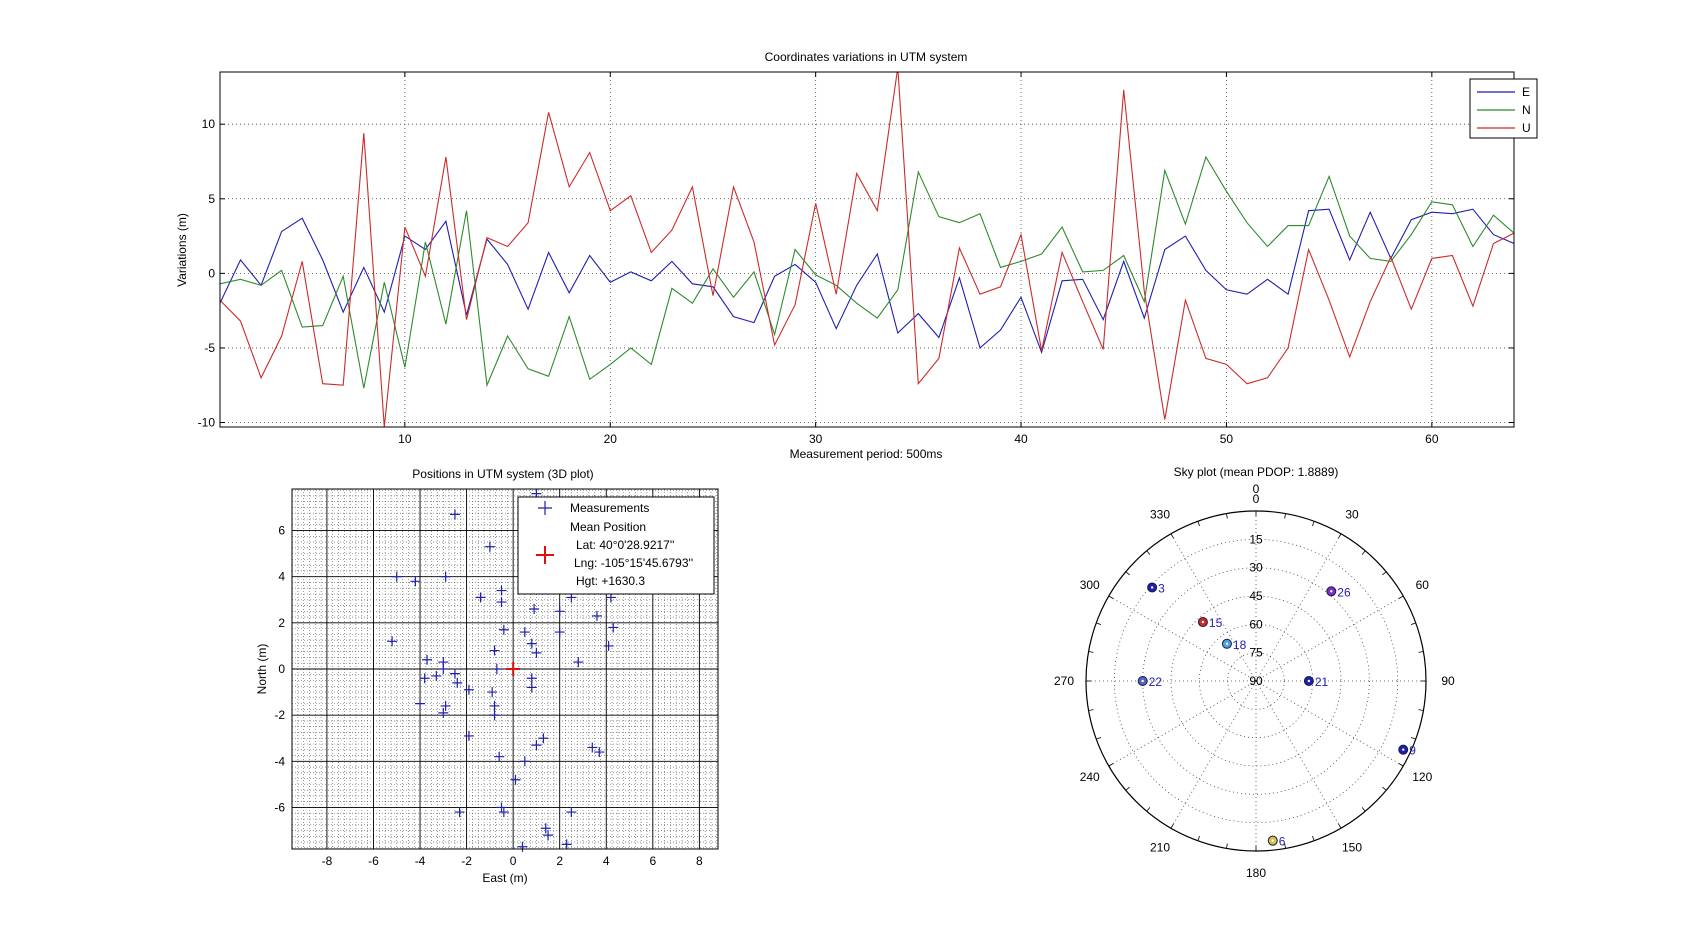 Image resolution: width=1681 pixels, height=944 pixels. I want to click on tick-label-x: 10, so click(405, 439).